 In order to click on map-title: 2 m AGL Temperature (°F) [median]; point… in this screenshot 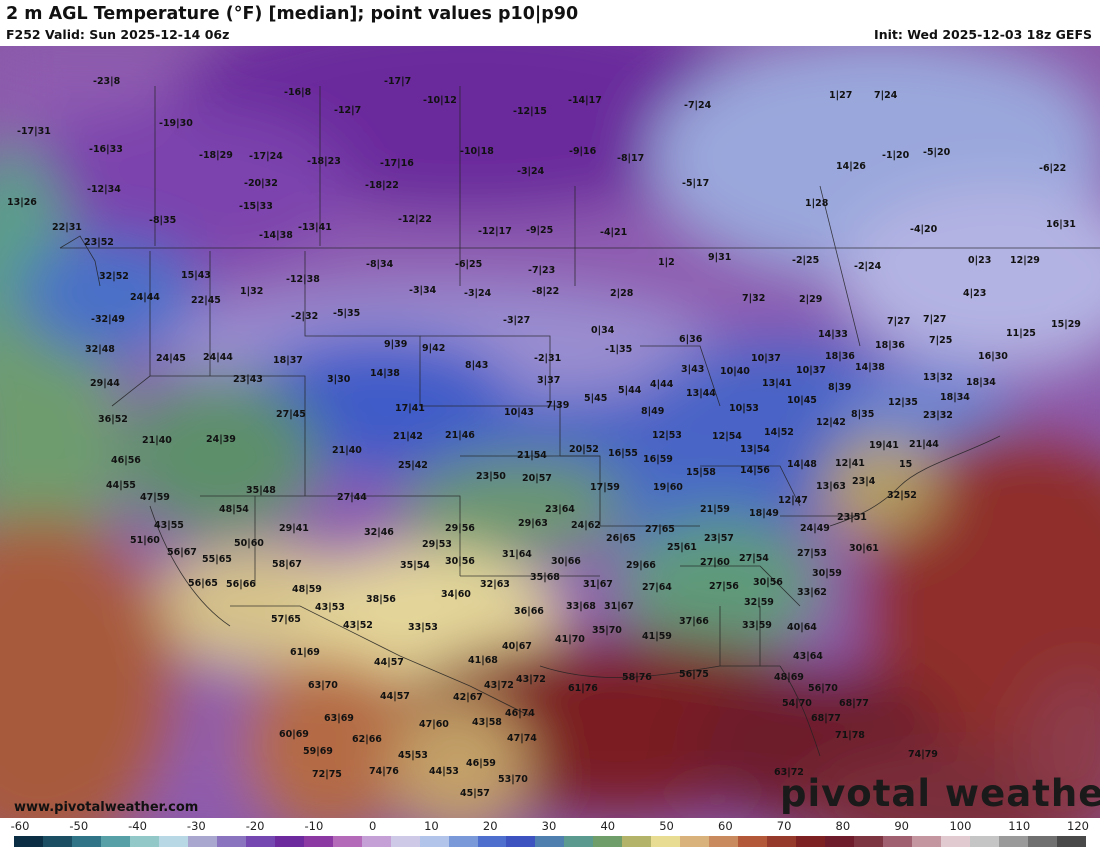, I will do `click(292, 14)`.